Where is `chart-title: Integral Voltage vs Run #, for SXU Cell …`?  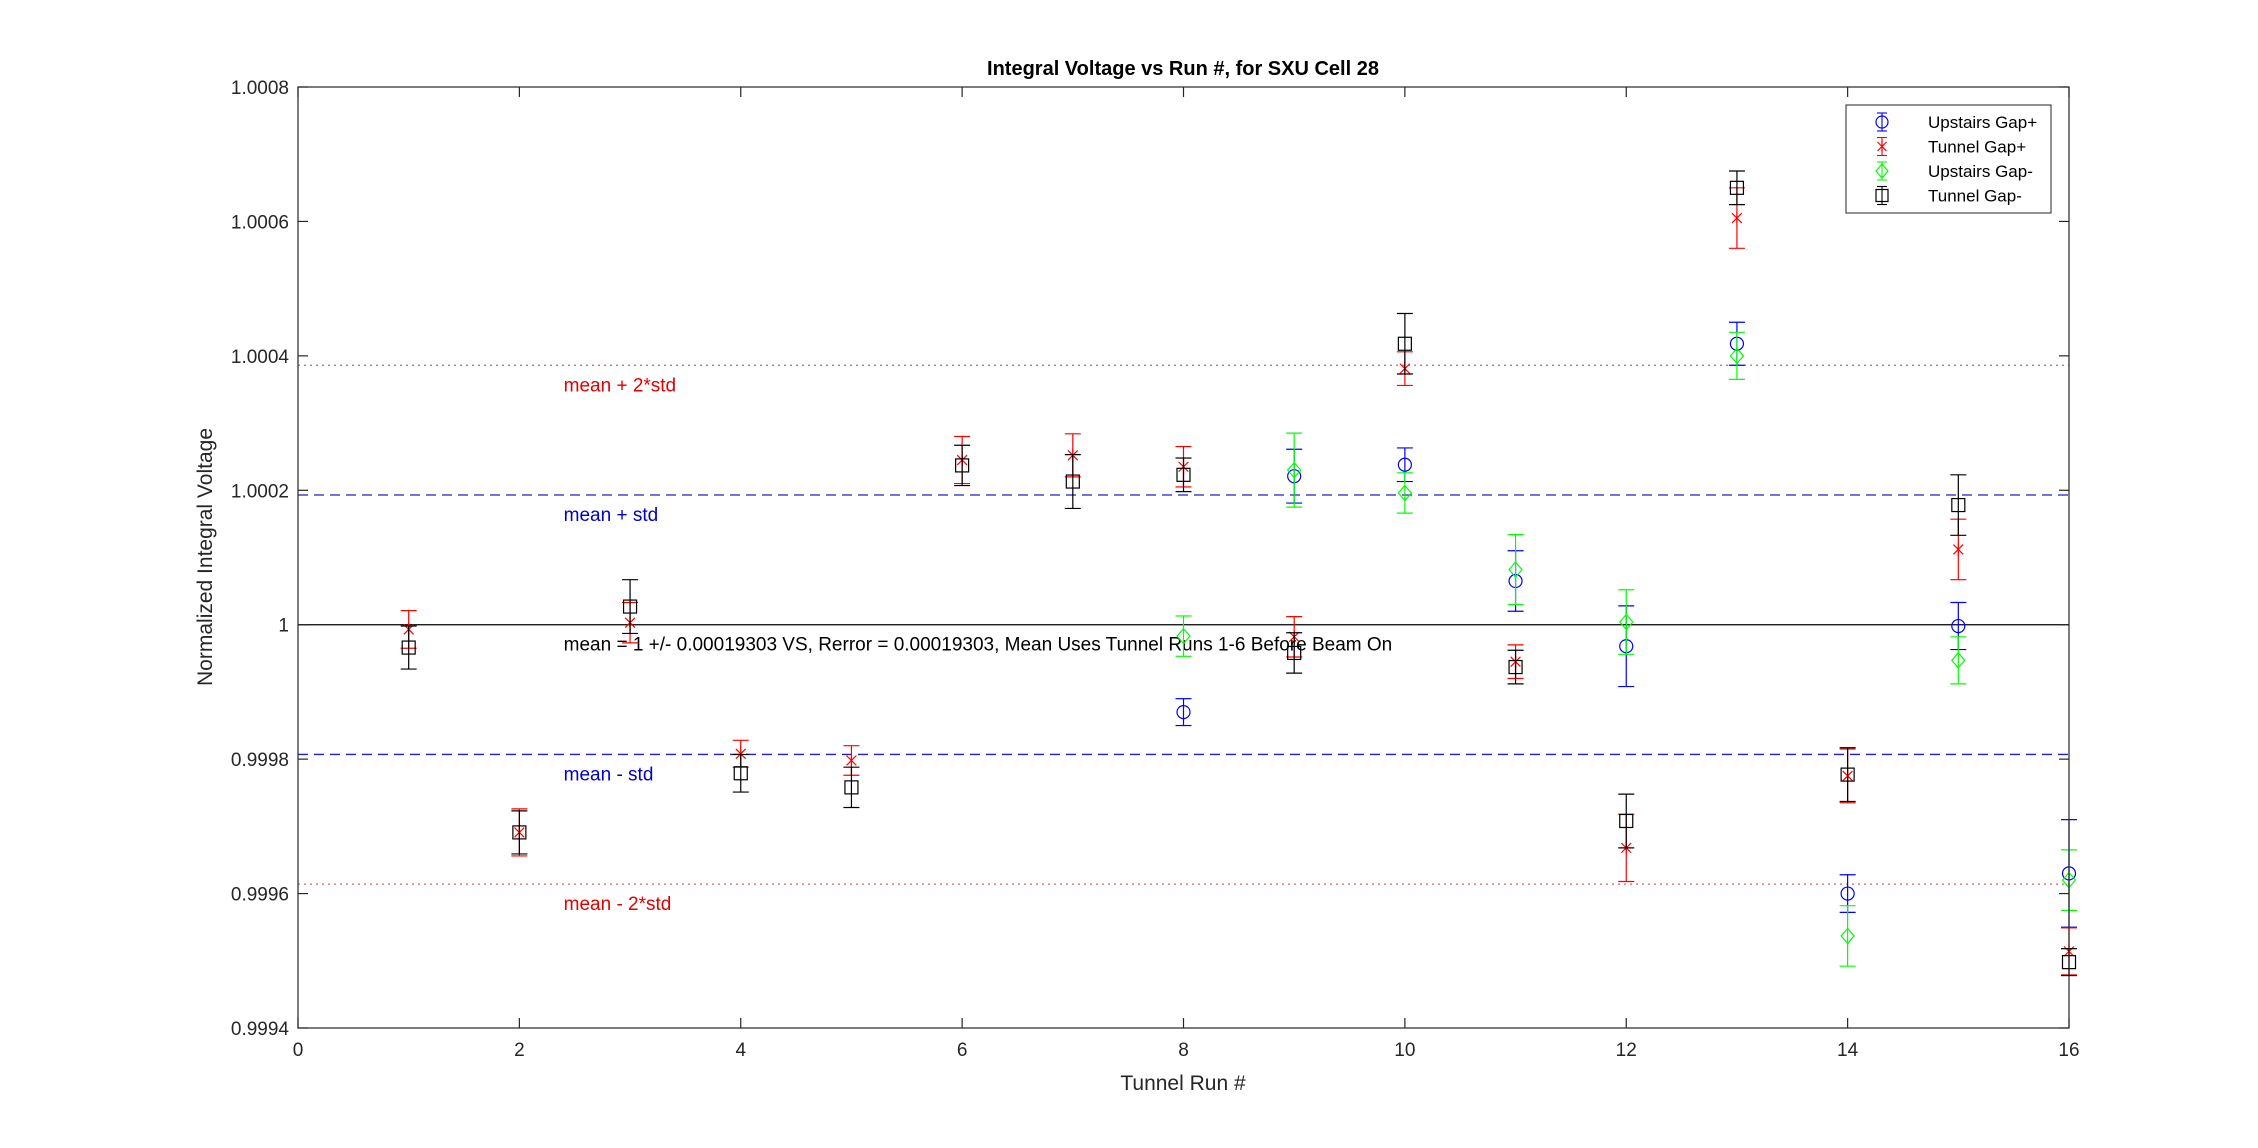
chart-title: Integral Voltage vs Run #, for SXU Cell … is located at coordinates (1183, 69).